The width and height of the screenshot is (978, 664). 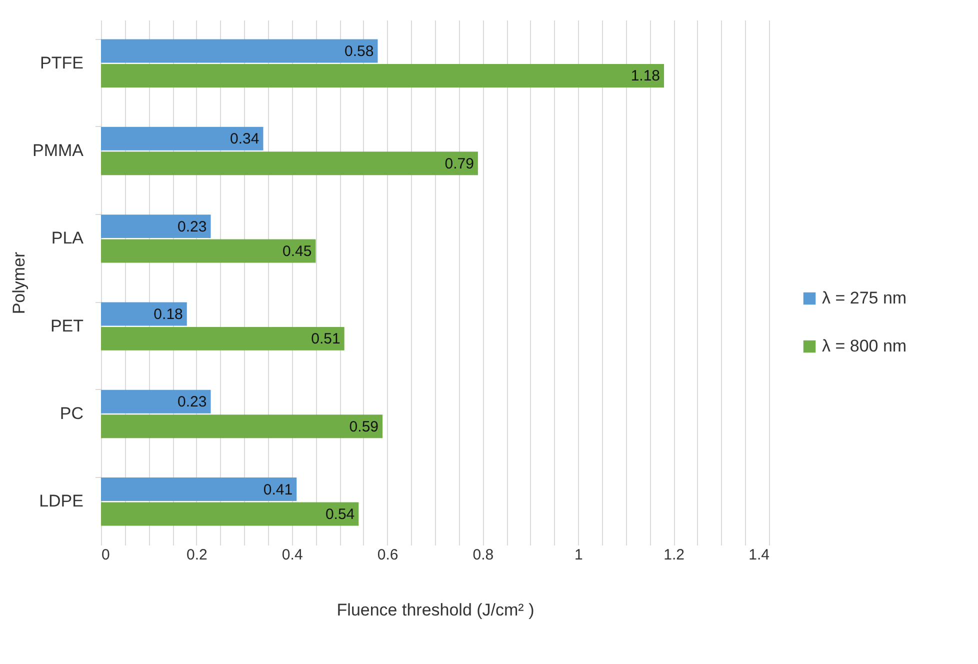 I want to click on legend-label: λ = 275 nm, so click(x=864, y=298).